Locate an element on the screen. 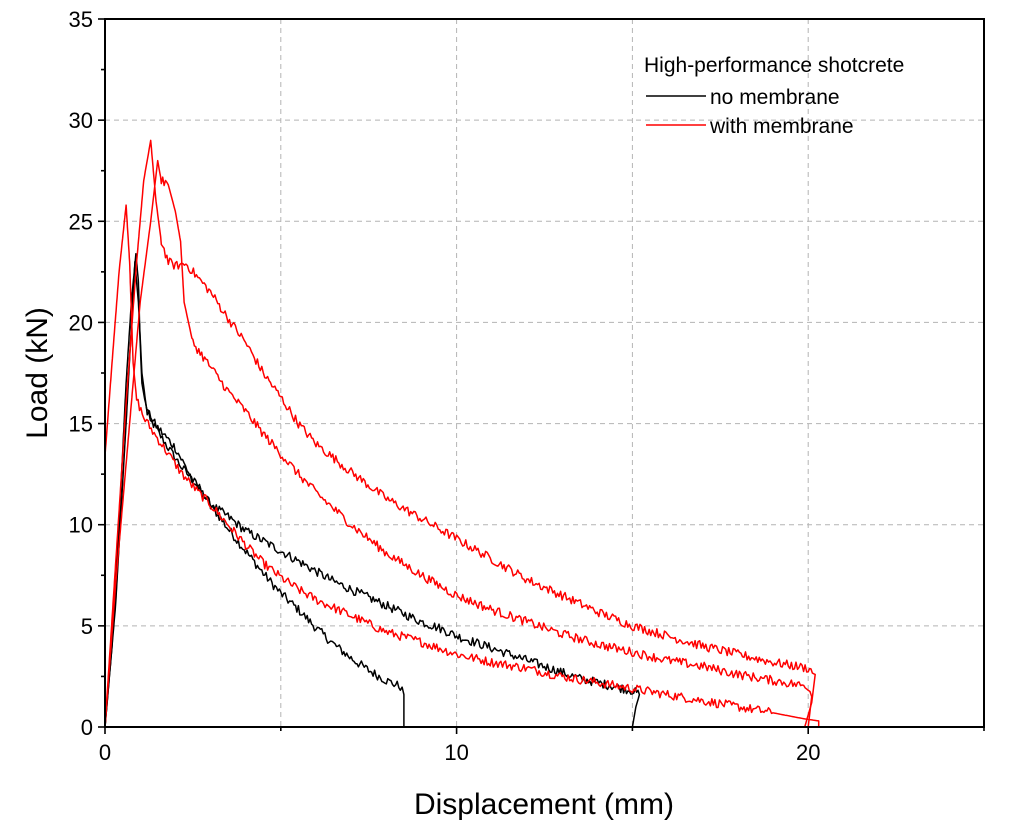 This screenshot has width=1012, height=832. legend-label-with-membrane: with membrane is located at coordinates (781, 126).